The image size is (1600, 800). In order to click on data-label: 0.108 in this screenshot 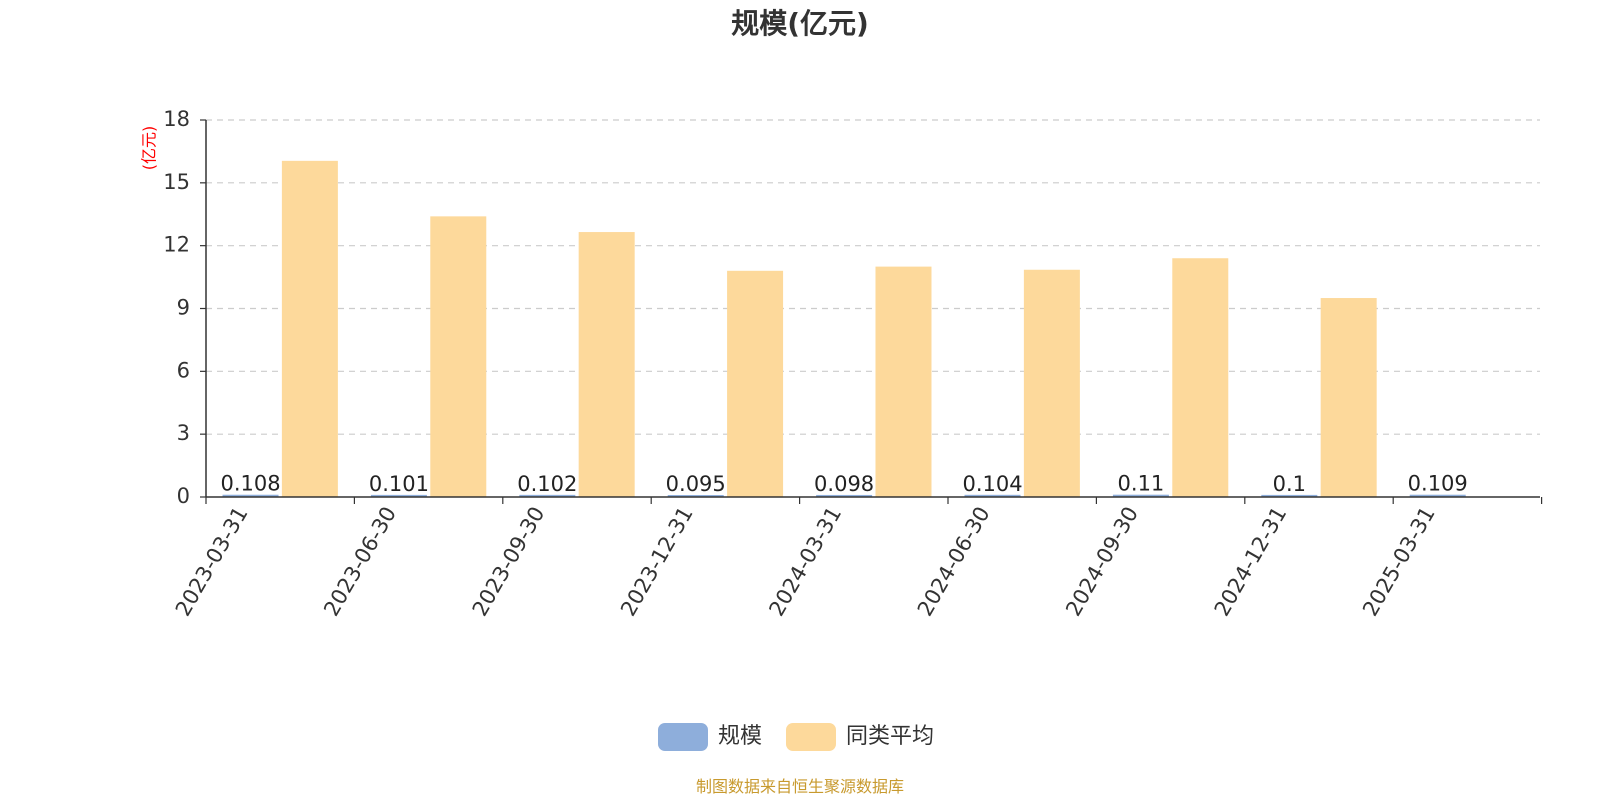, I will do `click(250, 484)`.